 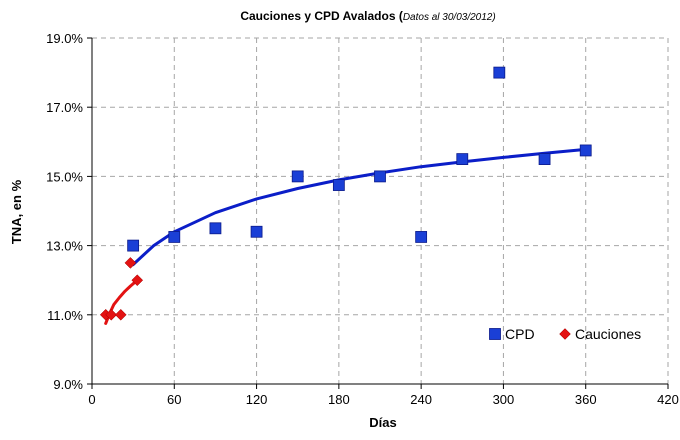 I want to click on cauciones-legend-label: Cauciones, so click(x=608, y=334).